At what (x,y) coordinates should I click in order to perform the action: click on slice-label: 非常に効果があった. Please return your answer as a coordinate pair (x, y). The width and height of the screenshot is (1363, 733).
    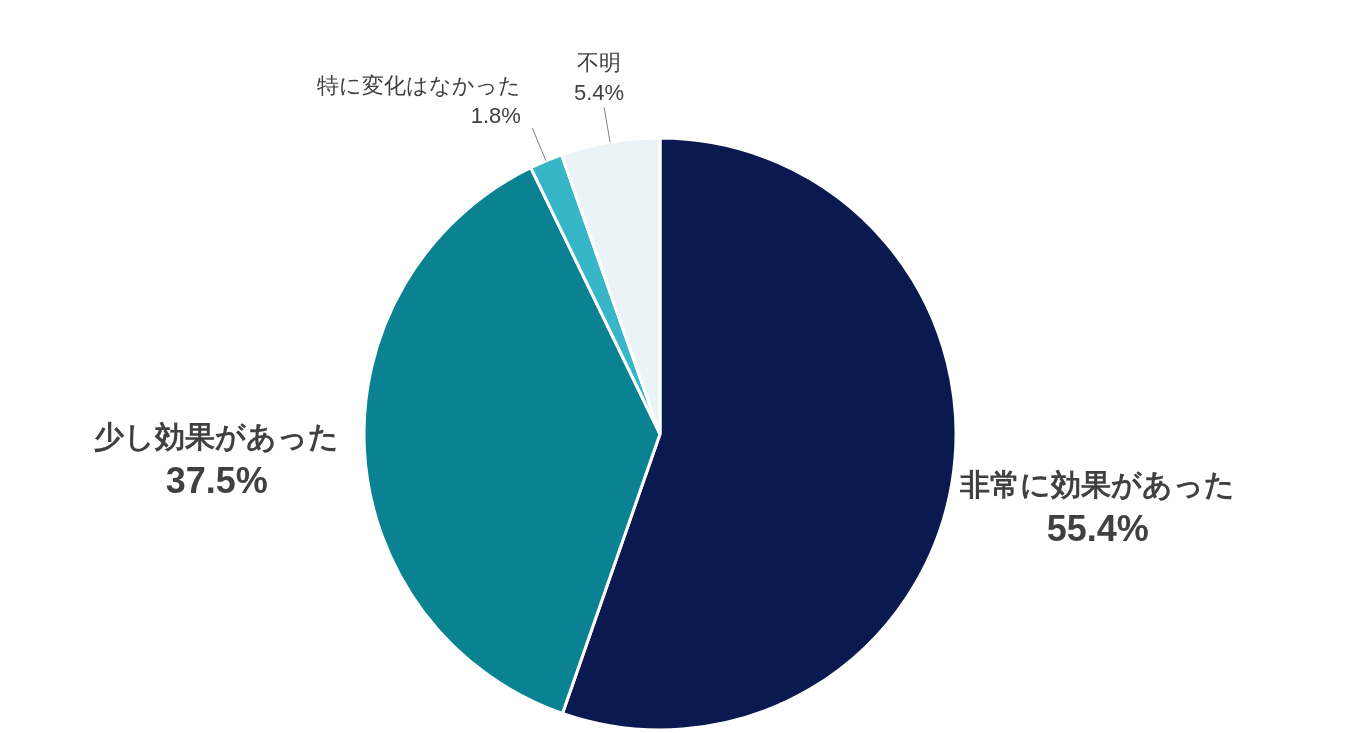
    Looking at the image, I should click on (1097, 485).